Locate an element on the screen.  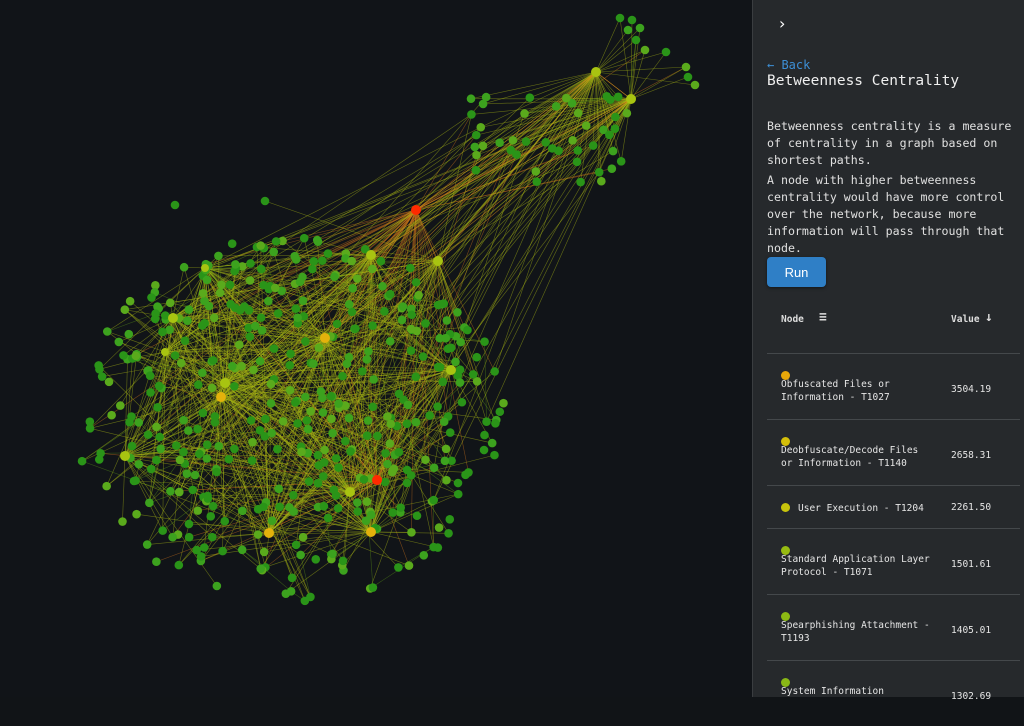
column-header-value: Value is located at coordinates (965, 319).